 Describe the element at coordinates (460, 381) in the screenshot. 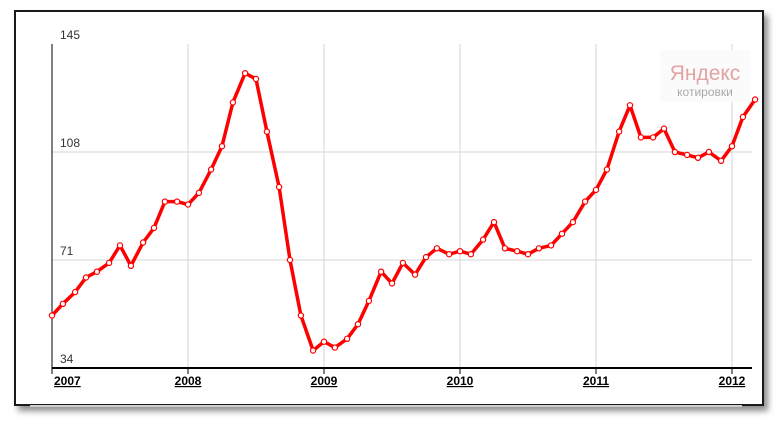

I see `x-tick-label-3: 2010` at that location.